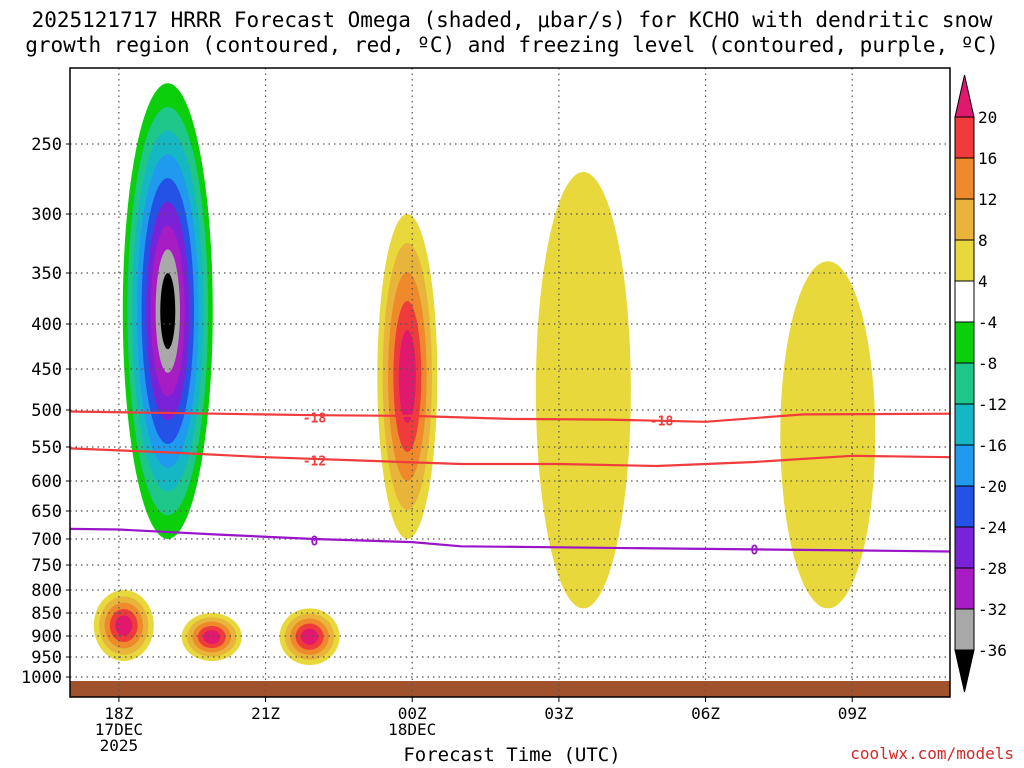  I want to click on x-tick-label: 17DEC, so click(119, 729).